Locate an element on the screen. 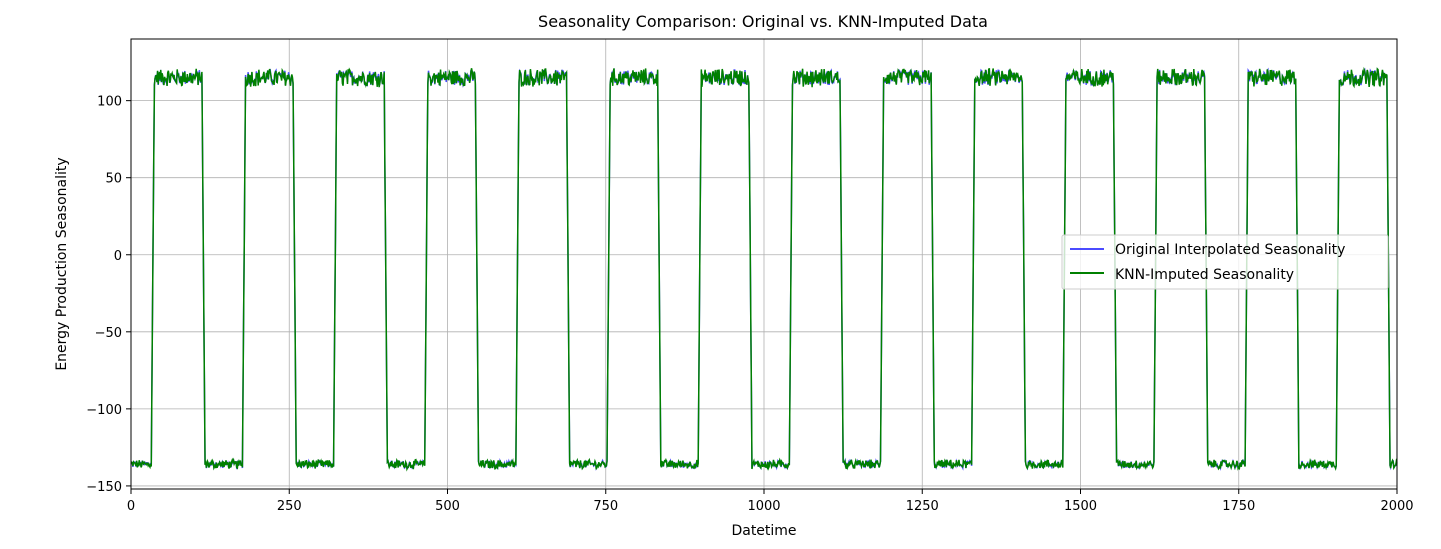 The width and height of the screenshot is (1441, 549). y-tick-label: −150 is located at coordinates (104, 487).